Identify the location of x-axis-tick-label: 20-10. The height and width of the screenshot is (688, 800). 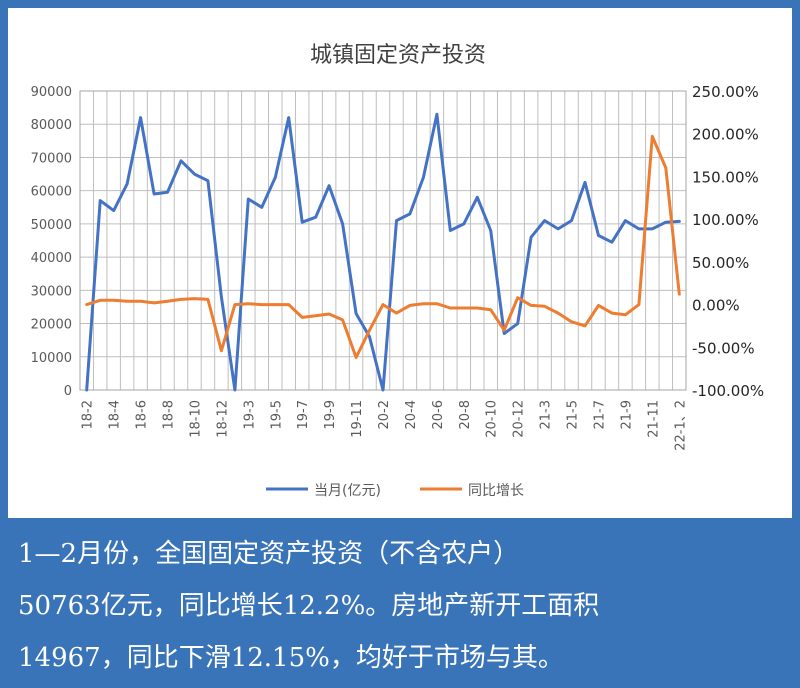
(492, 419).